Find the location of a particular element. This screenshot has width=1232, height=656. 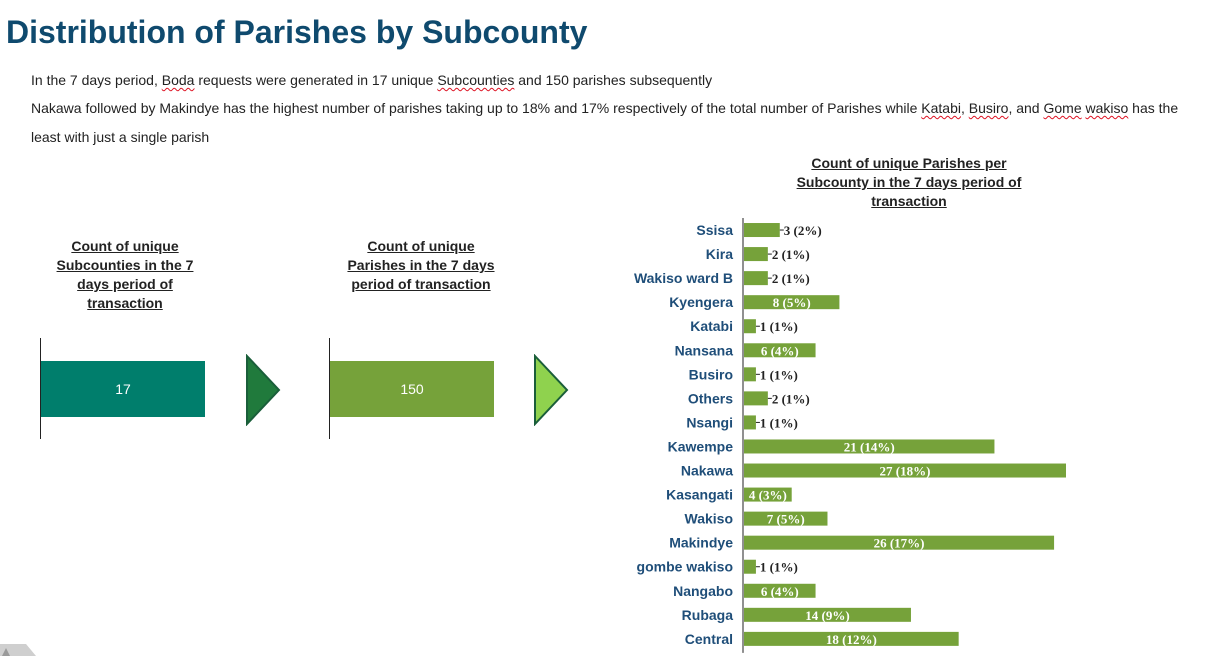

chart-title-line: Subcounty in the 7 days period of is located at coordinates (909, 182).